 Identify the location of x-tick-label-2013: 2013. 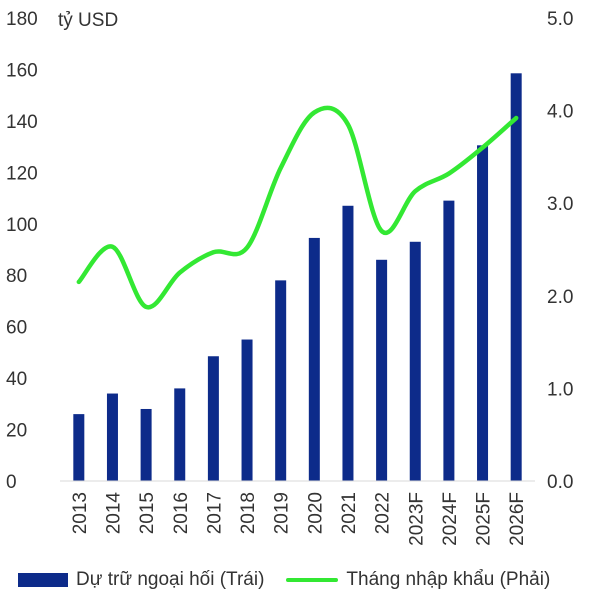
(80, 513).